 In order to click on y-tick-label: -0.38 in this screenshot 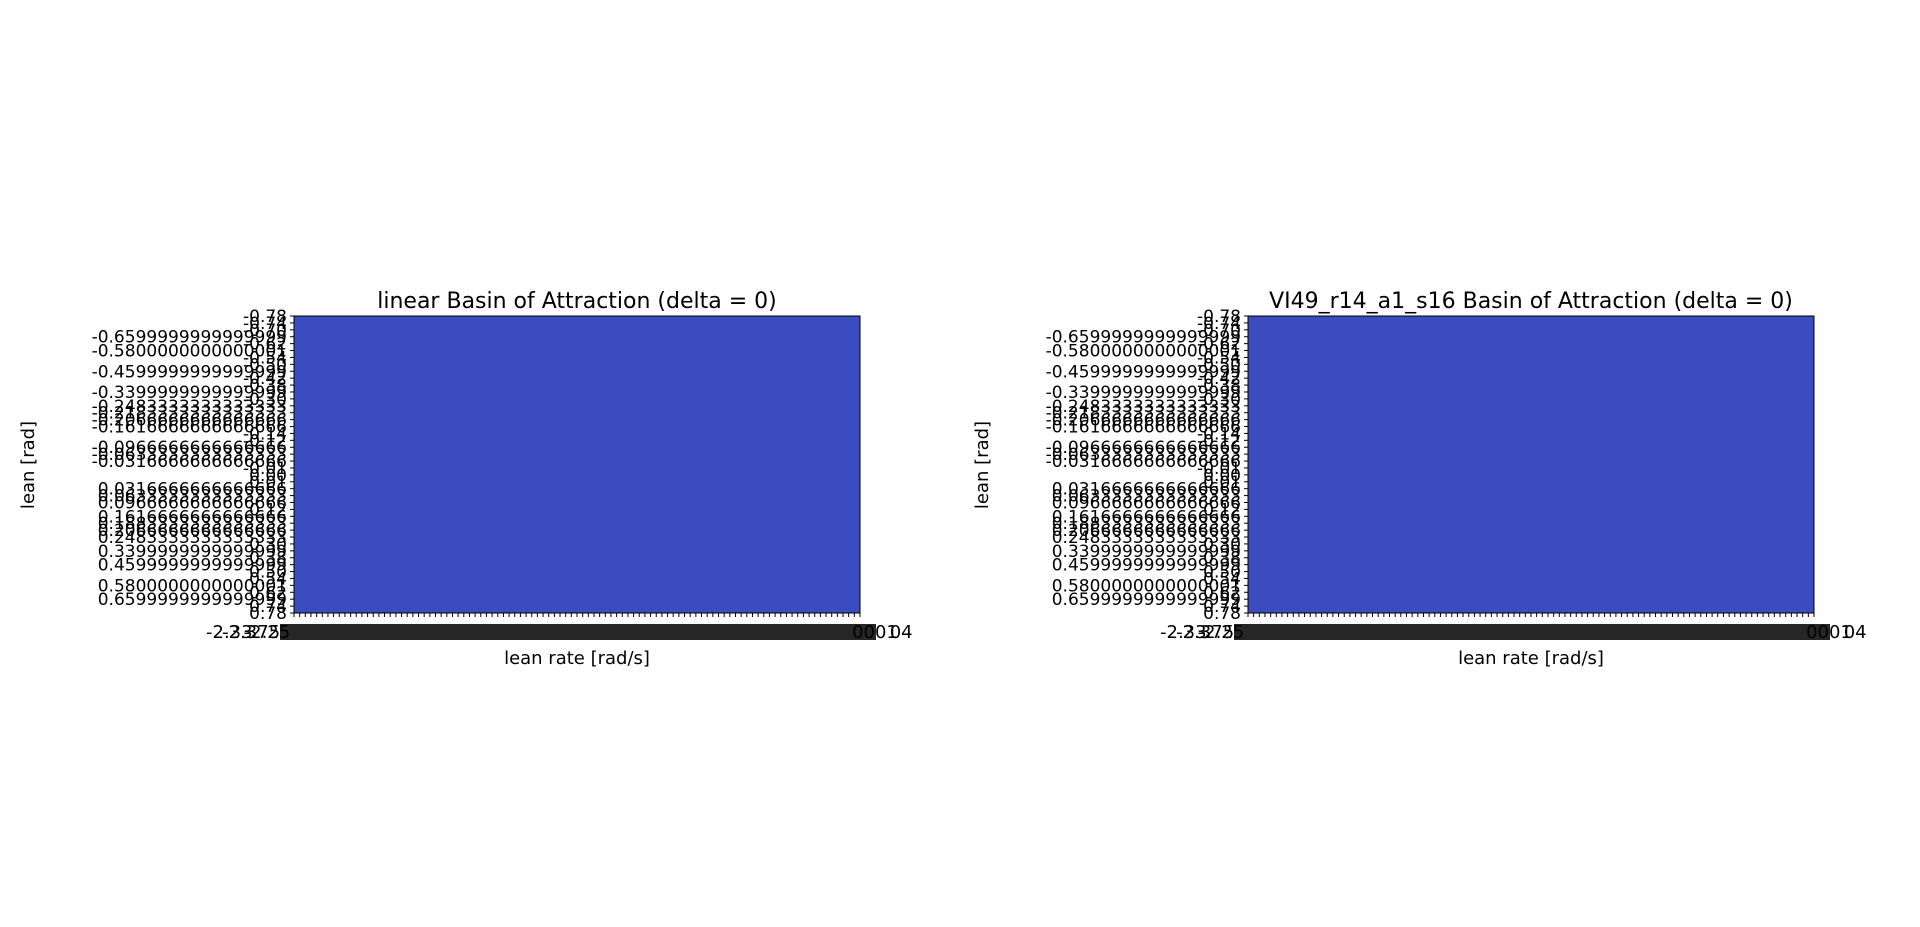, I will do `click(265, 386)`.